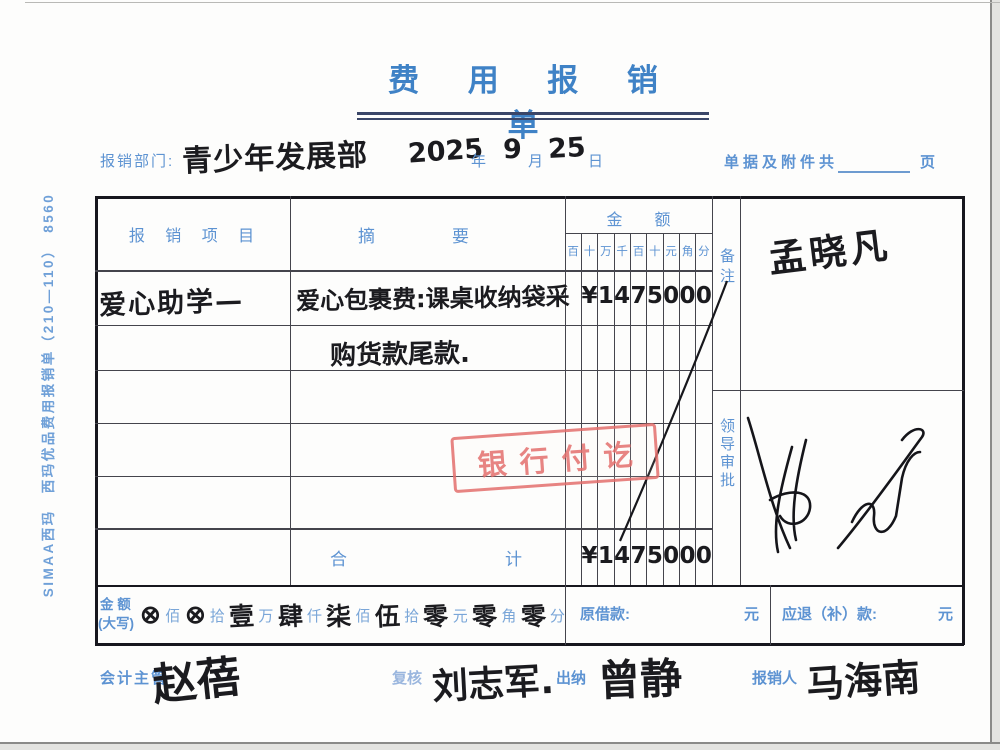 The height and width of the screenshot is (750, 1000). What do you see at coordinates (115, 604) in the screenshot?
I see `amount-words-label-line1: 金 额` at bounding box center [115, 604].